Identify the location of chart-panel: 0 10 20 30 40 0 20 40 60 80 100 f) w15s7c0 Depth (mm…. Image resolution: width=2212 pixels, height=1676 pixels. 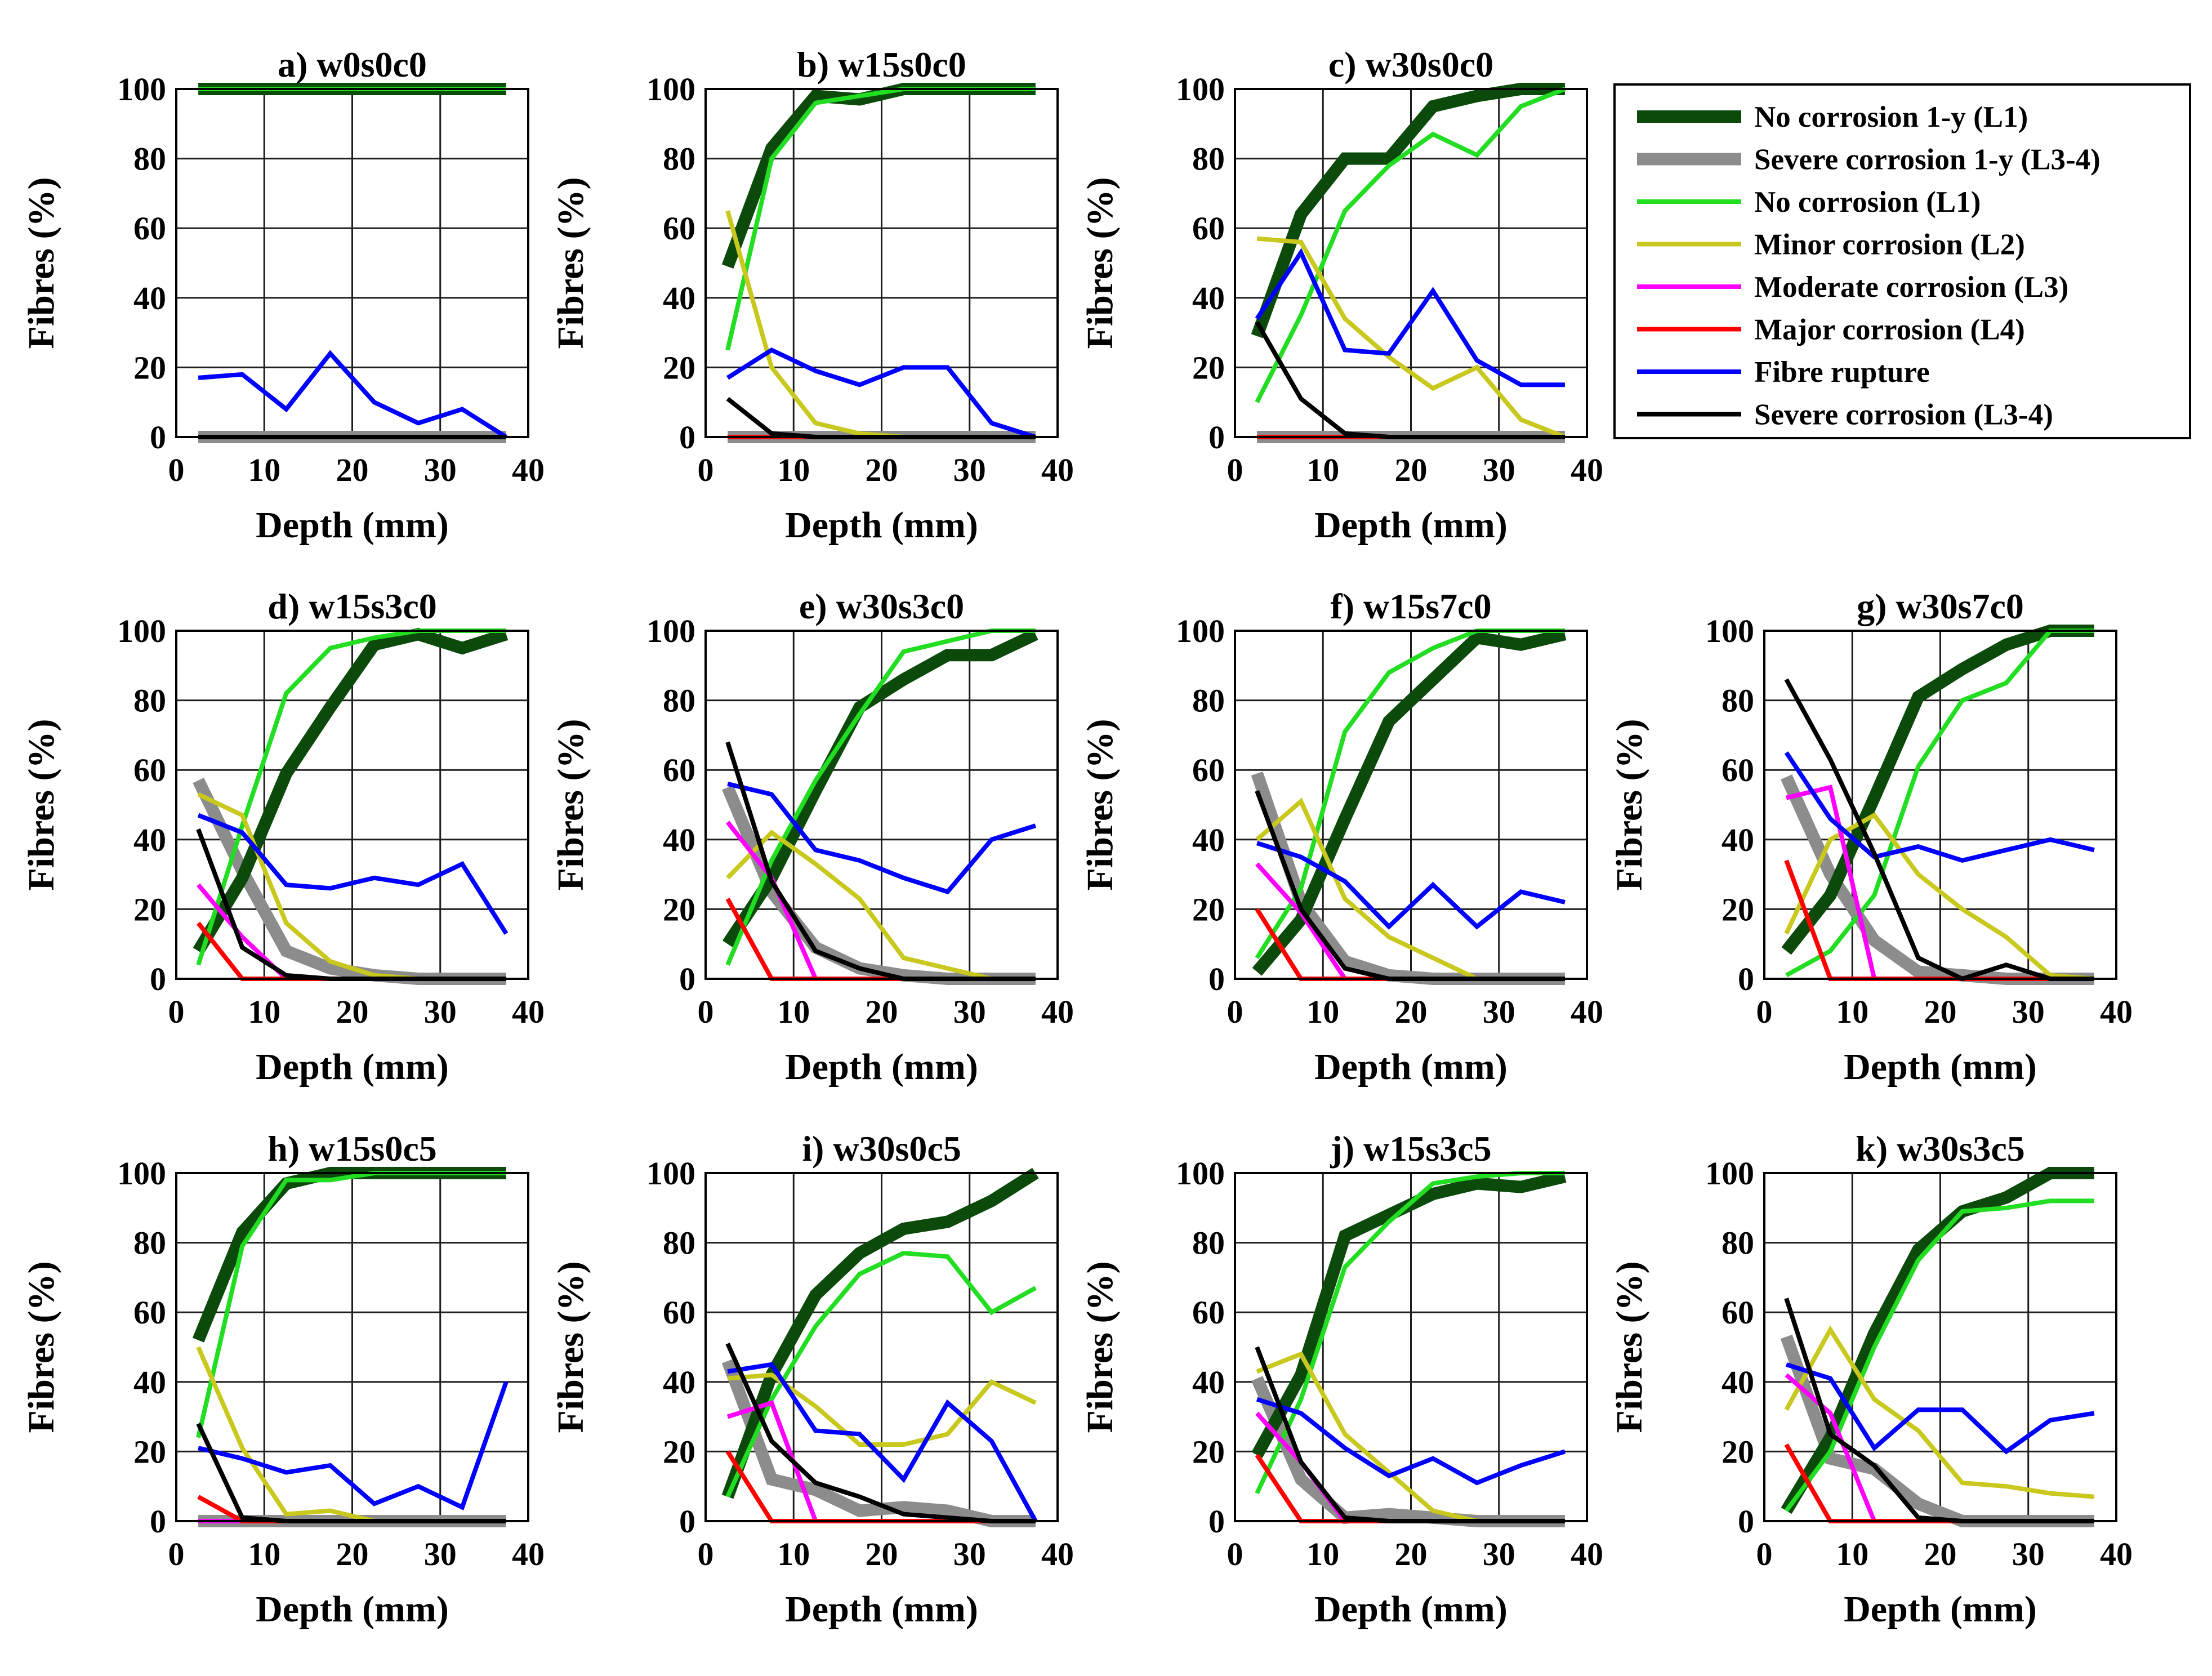
(1341, 836).